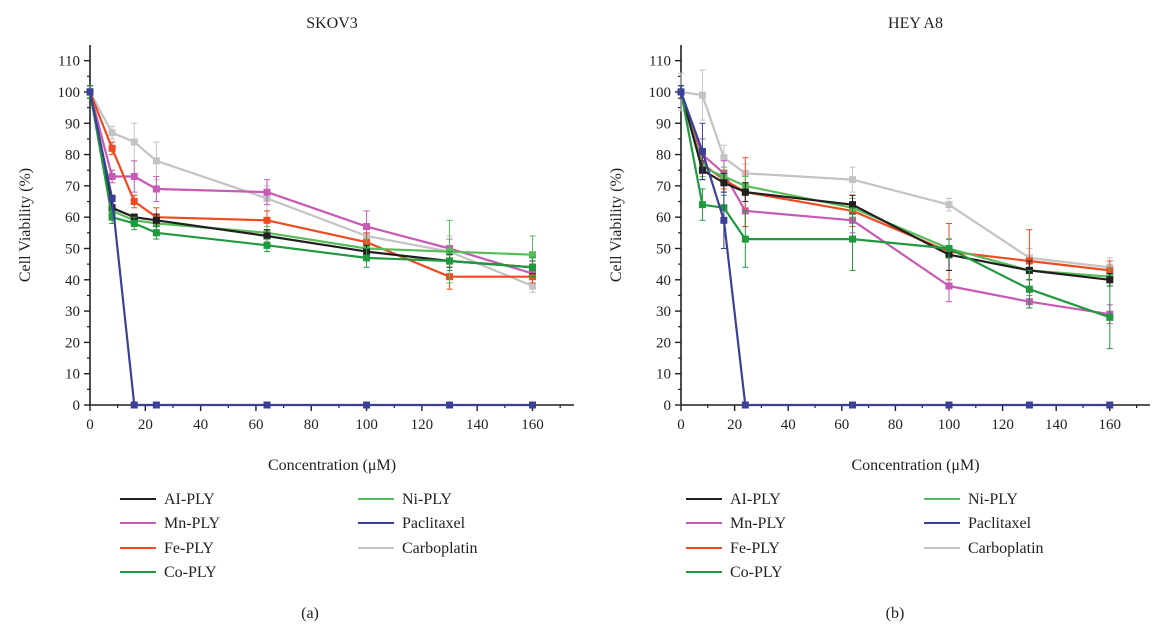 The height and width of the screenshot is (628, 1154). Describe the element at coordinates (427, 499) in the screenshot. I see `legend-label: Ni-PLY` at that location.